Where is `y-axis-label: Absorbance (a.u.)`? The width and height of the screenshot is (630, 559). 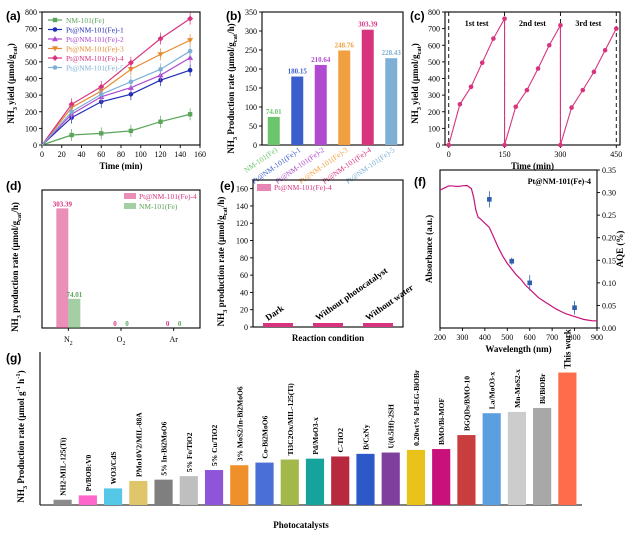
y-axis-label: Absorbance (a.u.) is located at coordinates (429, 249).